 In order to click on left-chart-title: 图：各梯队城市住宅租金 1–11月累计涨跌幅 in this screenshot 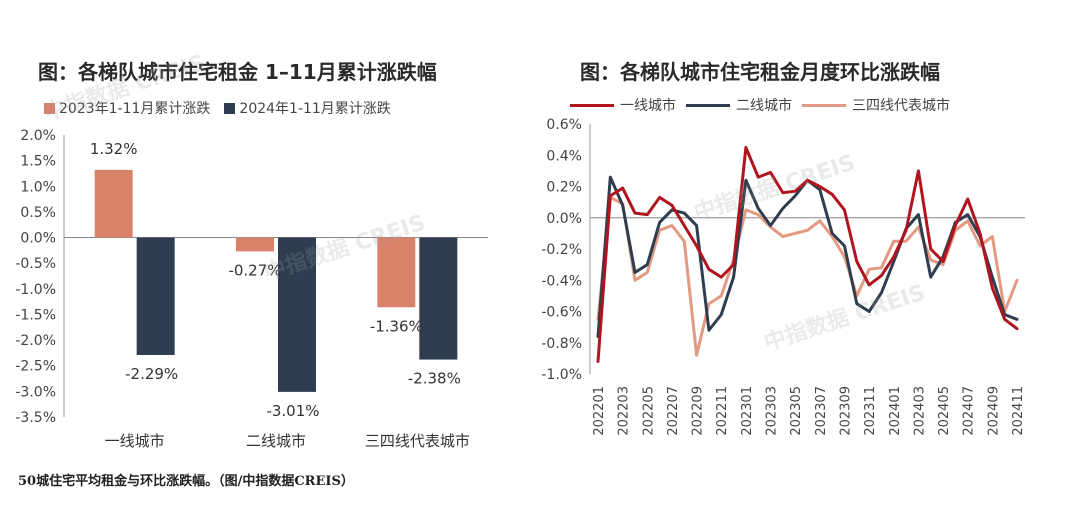, I will do `click(237, 72)`.